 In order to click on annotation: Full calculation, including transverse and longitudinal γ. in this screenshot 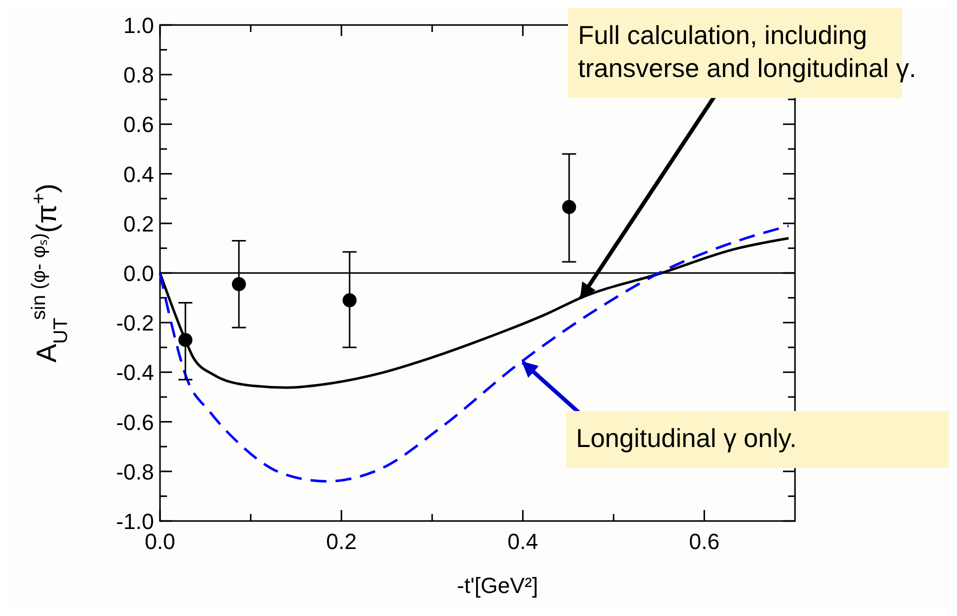, I will do `click(747, 51)`.